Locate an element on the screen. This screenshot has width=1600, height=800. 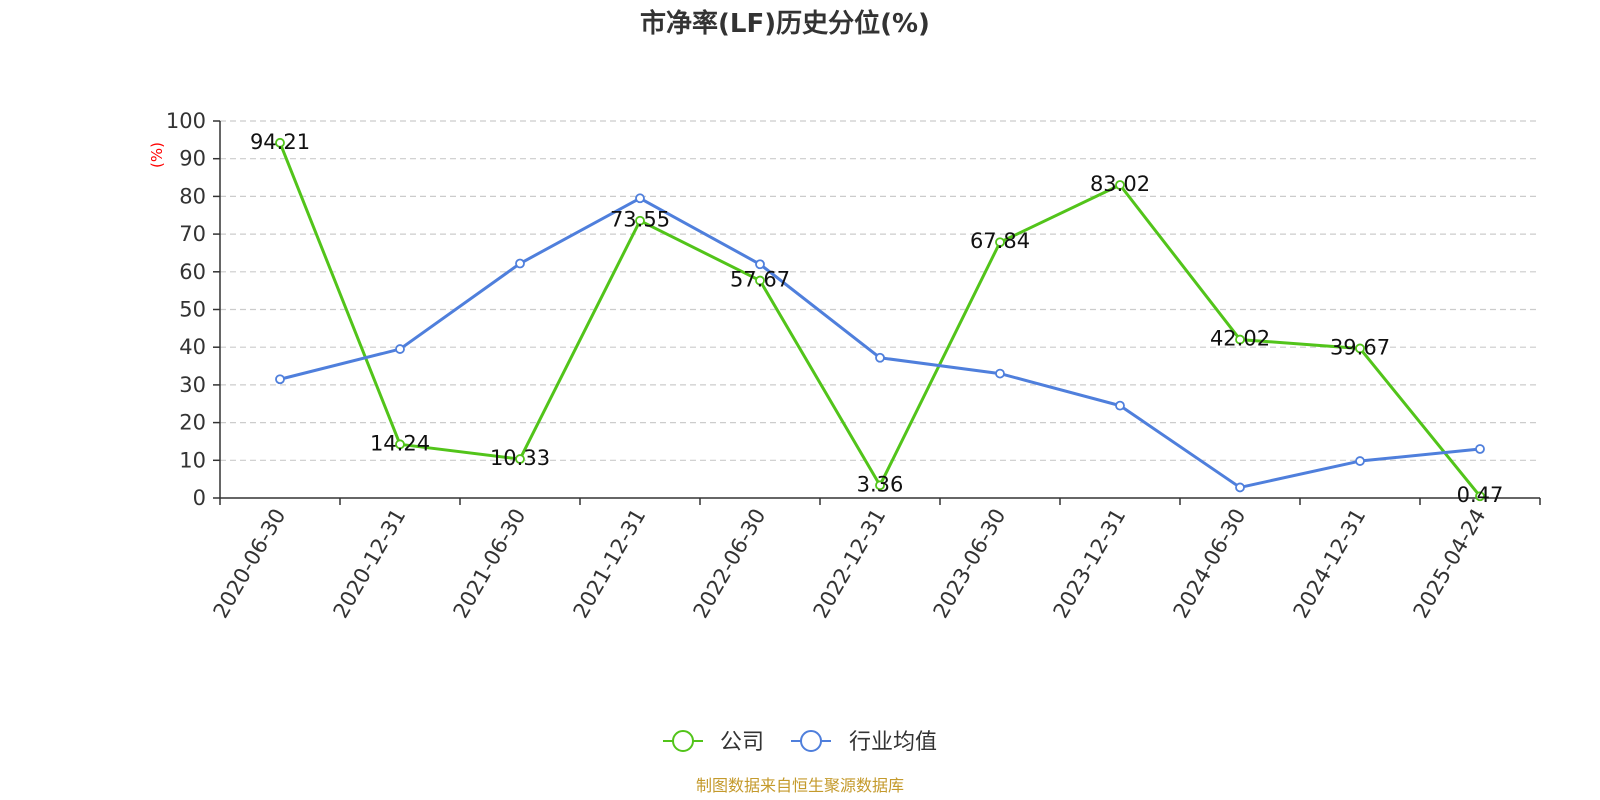
y-tick-label: 80 is located at coordinates (192, 196).